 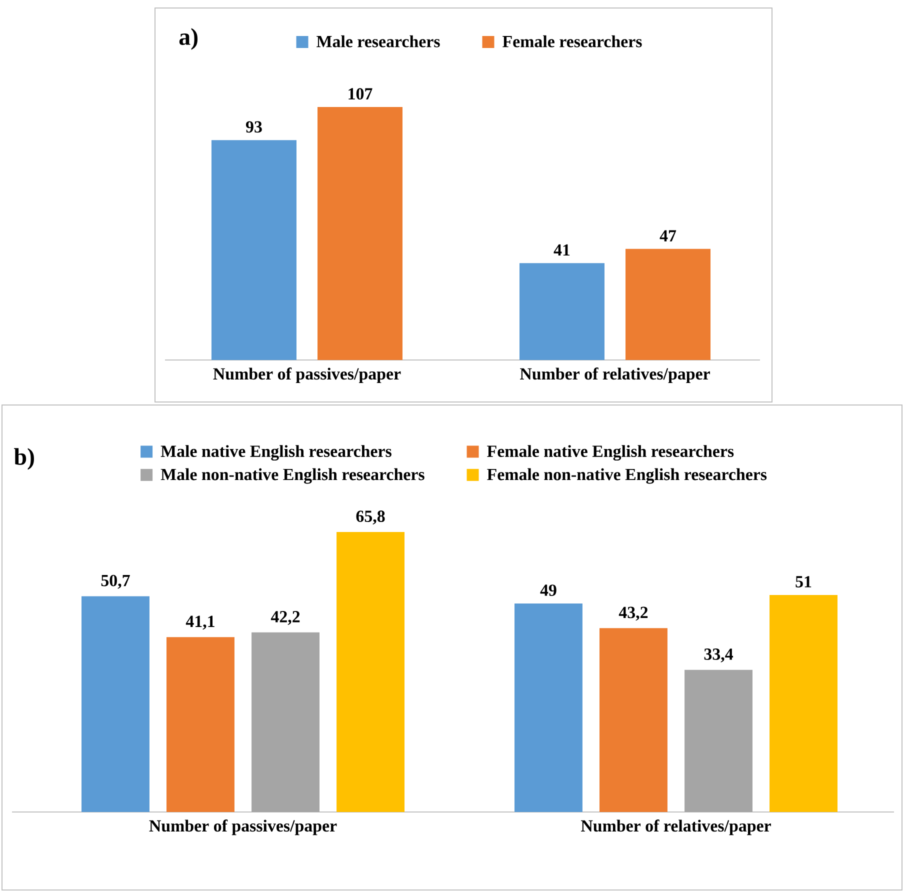 What do you see at coordinates (292, 476) in the screenshot?
I see `legend-label: Male non-native English researchers` at bounding box center [292, 476].